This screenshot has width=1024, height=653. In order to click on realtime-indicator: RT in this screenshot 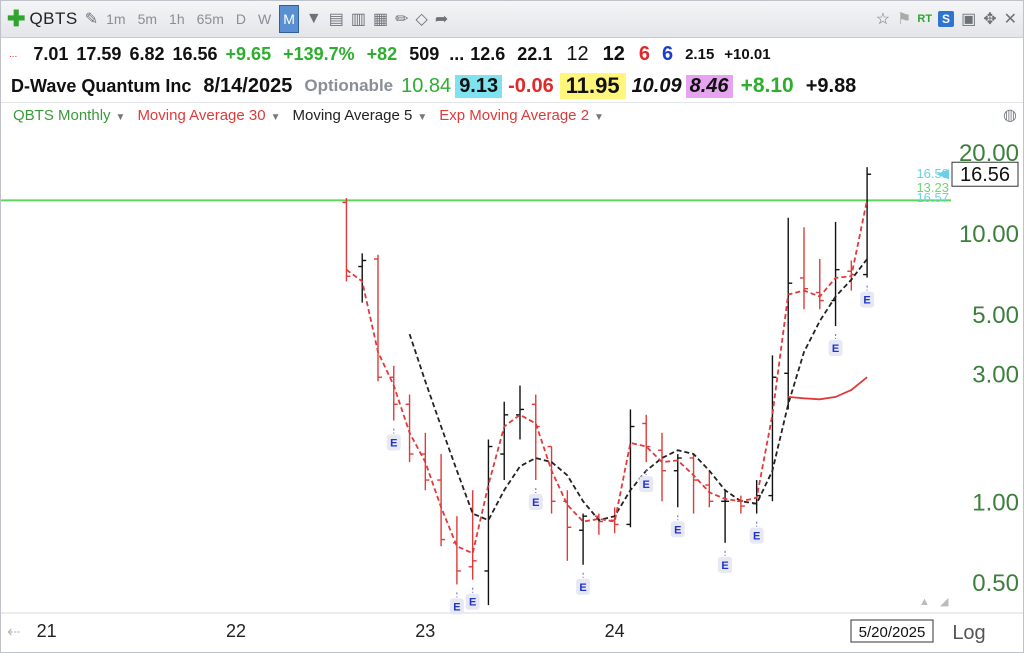, I will do `click(925, 19)`.